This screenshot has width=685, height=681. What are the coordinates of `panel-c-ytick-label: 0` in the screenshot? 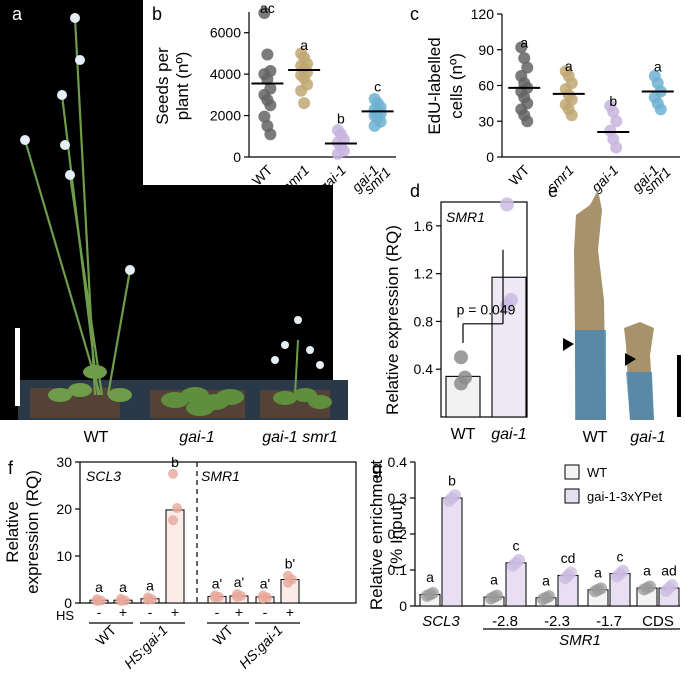 It's located at (490, 157).